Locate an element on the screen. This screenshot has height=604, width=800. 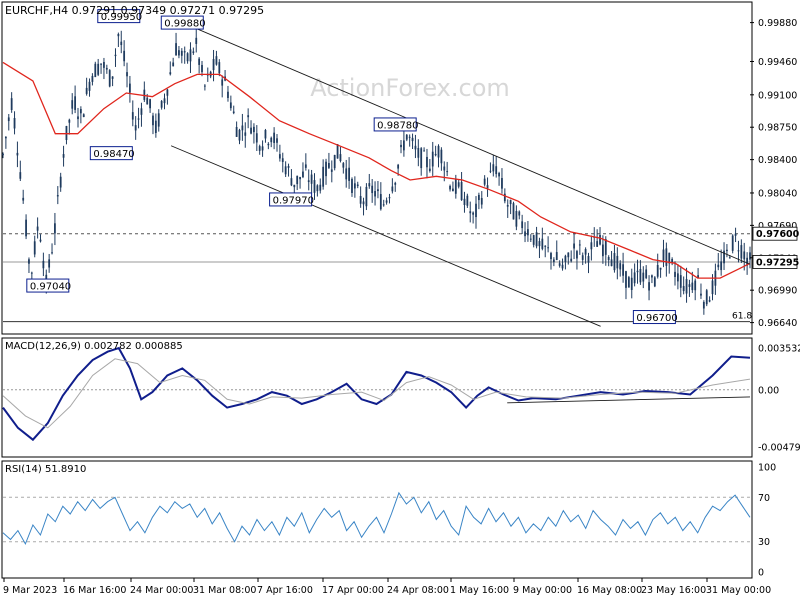
macd-signal-line is located at coordinates (376, 393).